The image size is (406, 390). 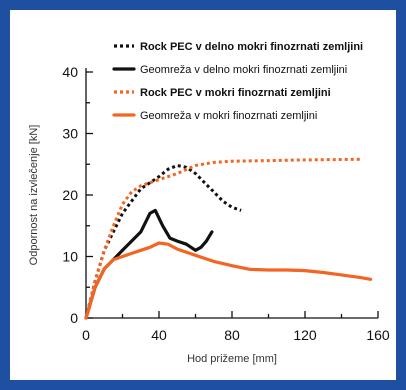 I want to click on y-tick-label: 20, so click(x=70, y=195).